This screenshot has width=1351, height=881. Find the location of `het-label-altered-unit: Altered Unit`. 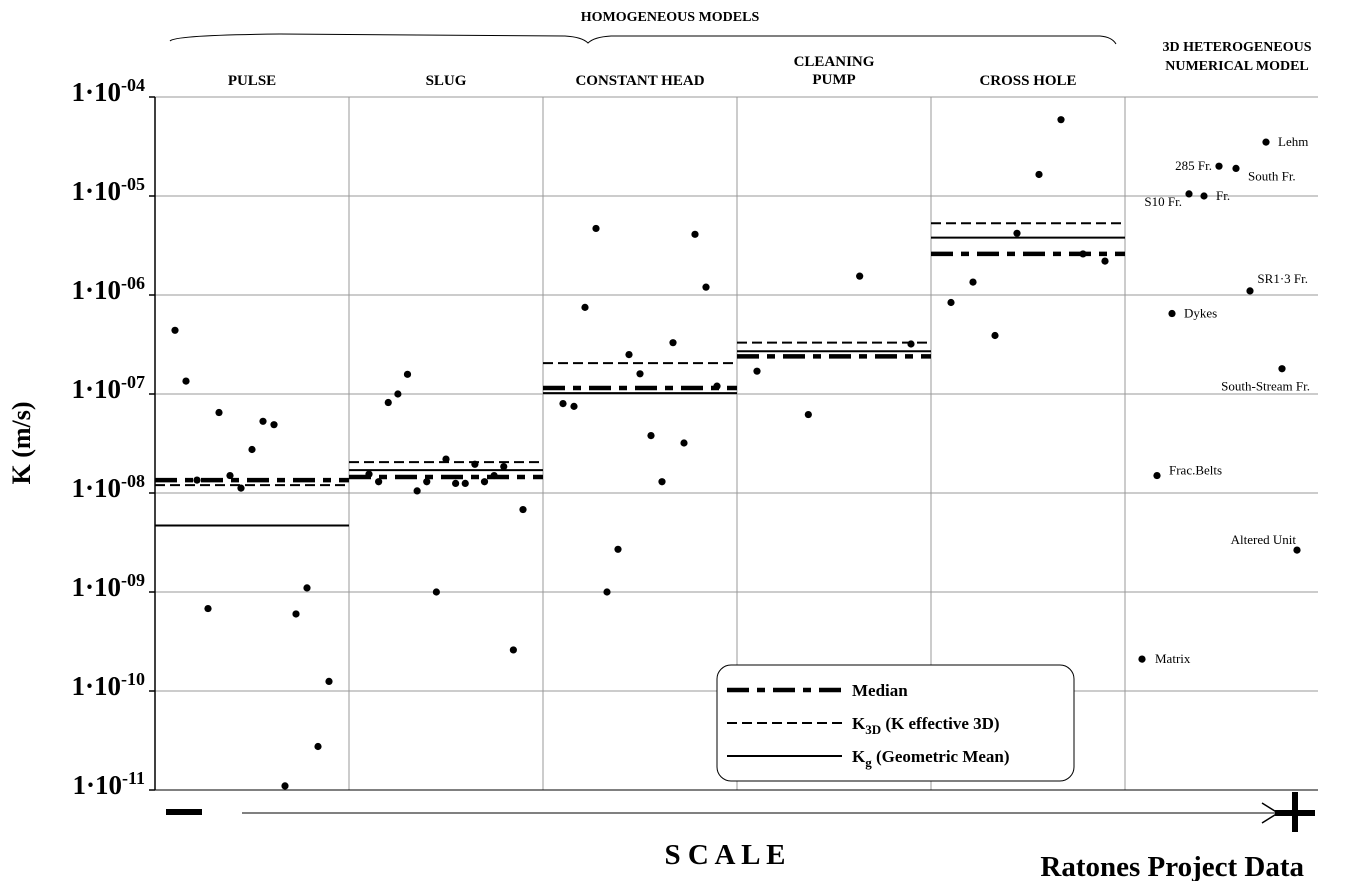

het-label-altered-unit: Altered Unit is located at coordinates (1264, 539).